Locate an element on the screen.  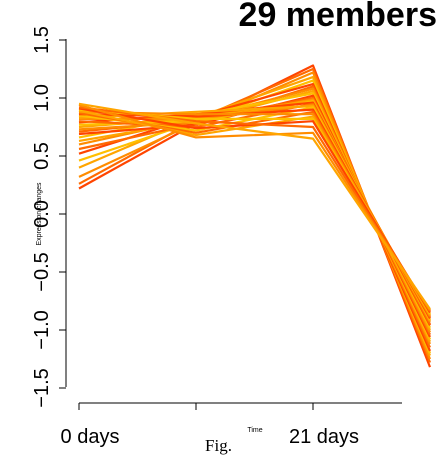
y-tick-label: 0.0 is located at coordinates (42, 214).